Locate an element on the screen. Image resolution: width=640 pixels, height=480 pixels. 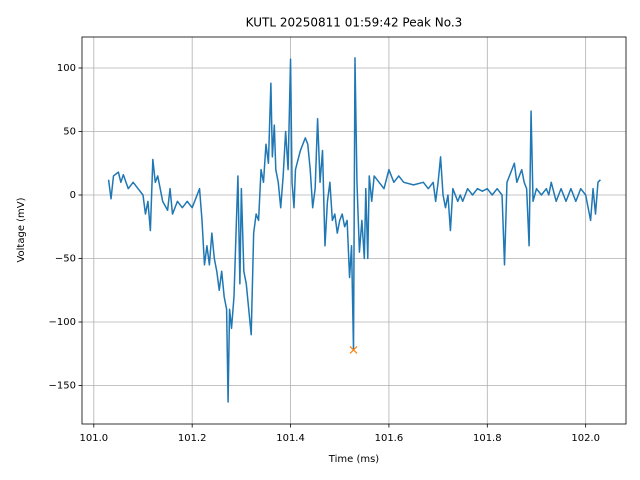
y-tick-label: 100 is located at coordinates (66, 68).